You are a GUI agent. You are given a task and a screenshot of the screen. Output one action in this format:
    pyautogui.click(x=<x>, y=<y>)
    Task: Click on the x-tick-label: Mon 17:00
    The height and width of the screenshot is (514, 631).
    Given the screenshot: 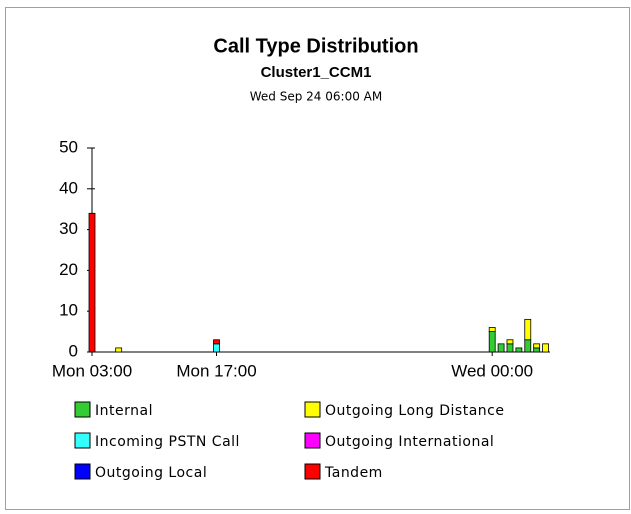 What is the action you would take?
    pyautogui.click(x=216, y=370)
    